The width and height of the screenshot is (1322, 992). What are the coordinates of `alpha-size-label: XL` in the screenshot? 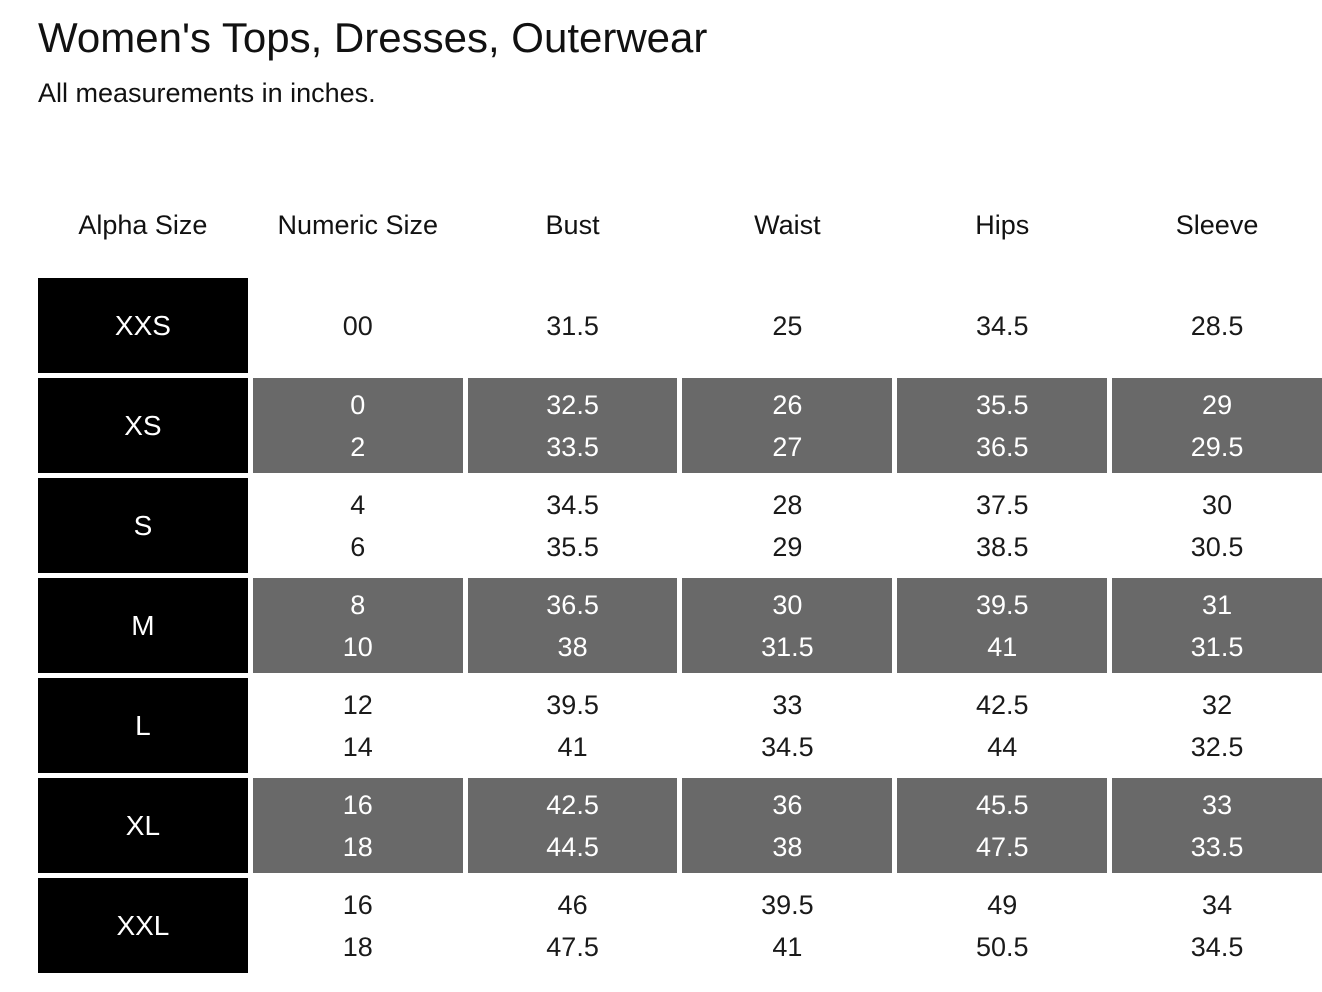 It's located at (143, 825).